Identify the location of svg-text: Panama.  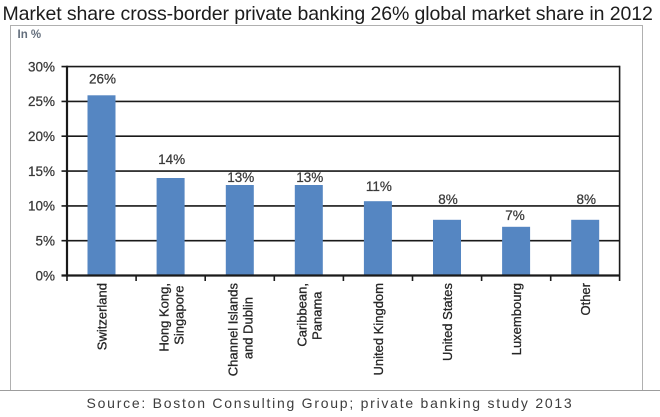
(317, 315).